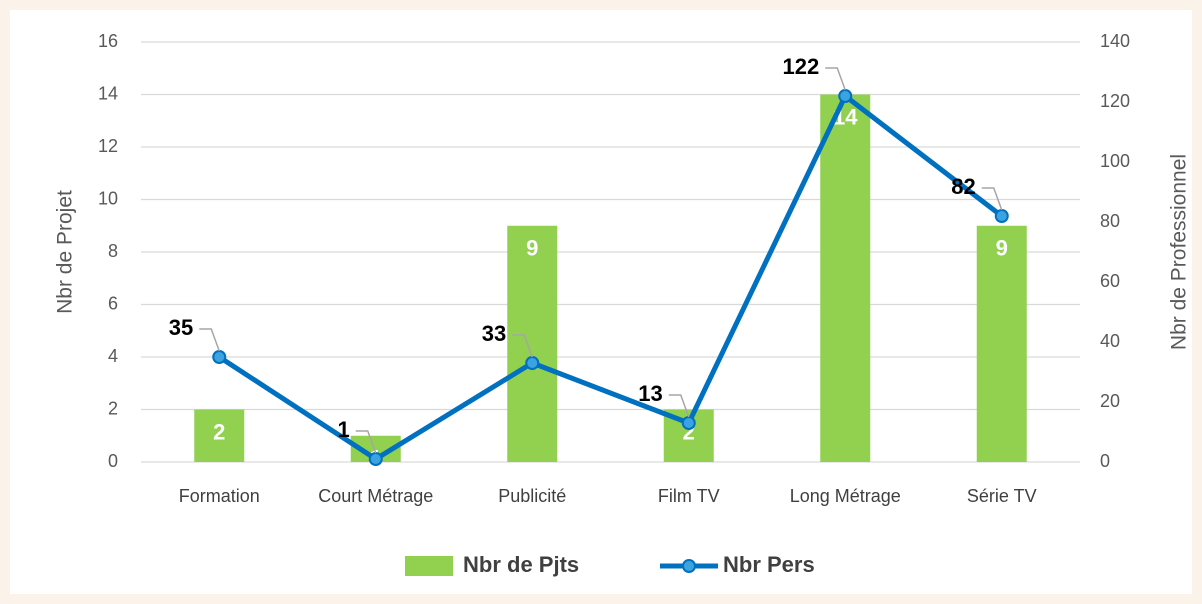 The width and height of the screenshot is (1202, 604). Describe the element at coordinates (113, 356) in the screenshot. I see `y-tick-label: 4` at that location.